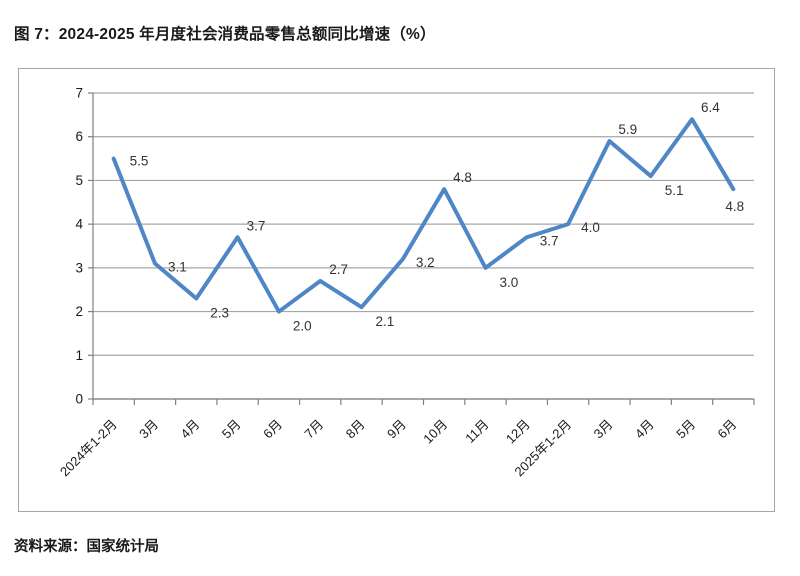 The width and height of the screenshot is (800, 576). Describe the element at coordinates (476, 431) in the screenshot. I see `x-tick-label: 11月` at that location.